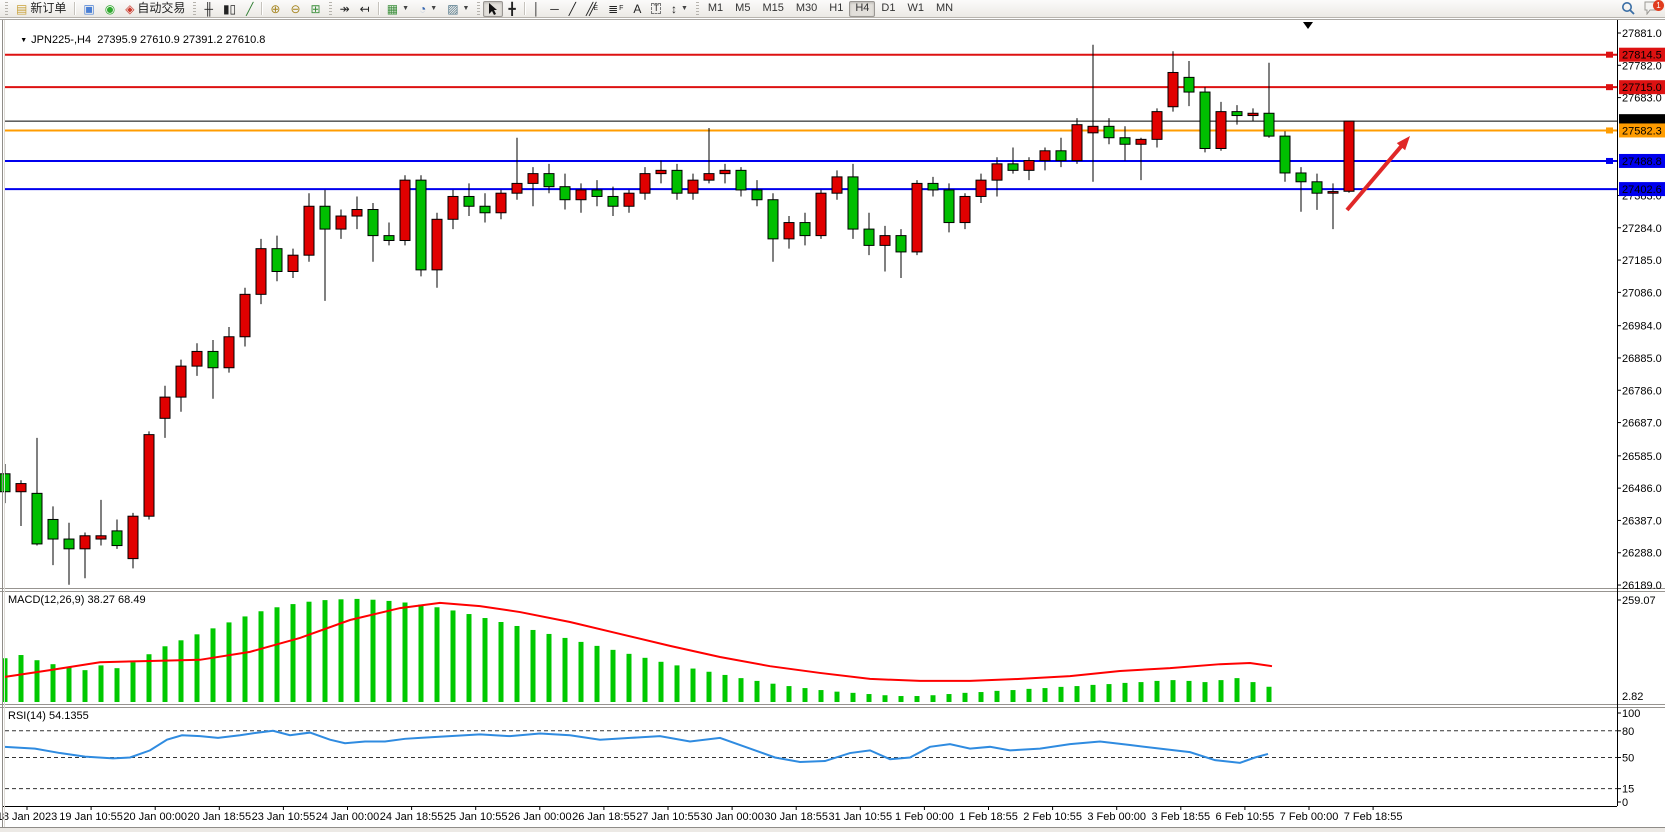 The image size is (1665, 832). What do you see at coordinates (668, 817) in the screenshot?
I see `x-axis-label: 27 Jan 10:55` at bounding box center [668, 817].